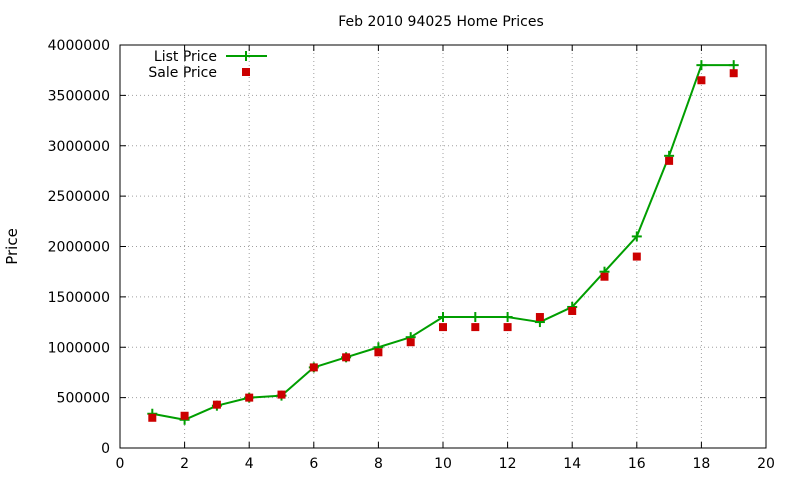 This screenshot has width=800, height=485. Describe the element at coordinates (79, 46) in the screenshot. I see `y-tick-label: 4000000` at that location.